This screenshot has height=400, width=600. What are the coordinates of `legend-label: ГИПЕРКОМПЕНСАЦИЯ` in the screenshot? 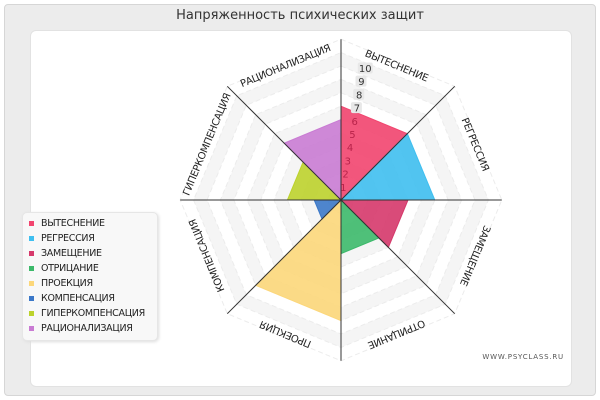 It's located at (93, 313).